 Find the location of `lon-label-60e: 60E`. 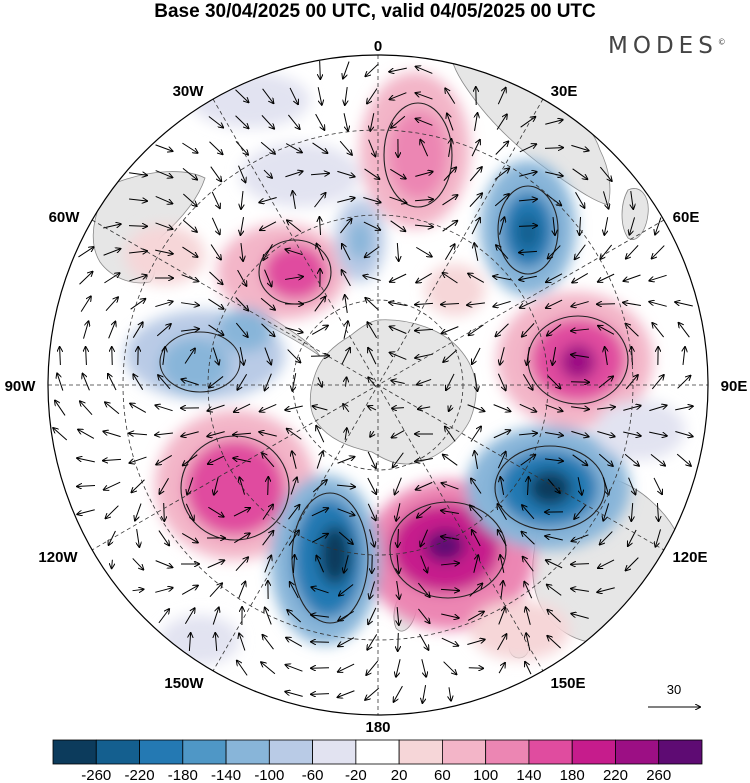

lon-label-60e: 60E is located at coordinates (686, 217).